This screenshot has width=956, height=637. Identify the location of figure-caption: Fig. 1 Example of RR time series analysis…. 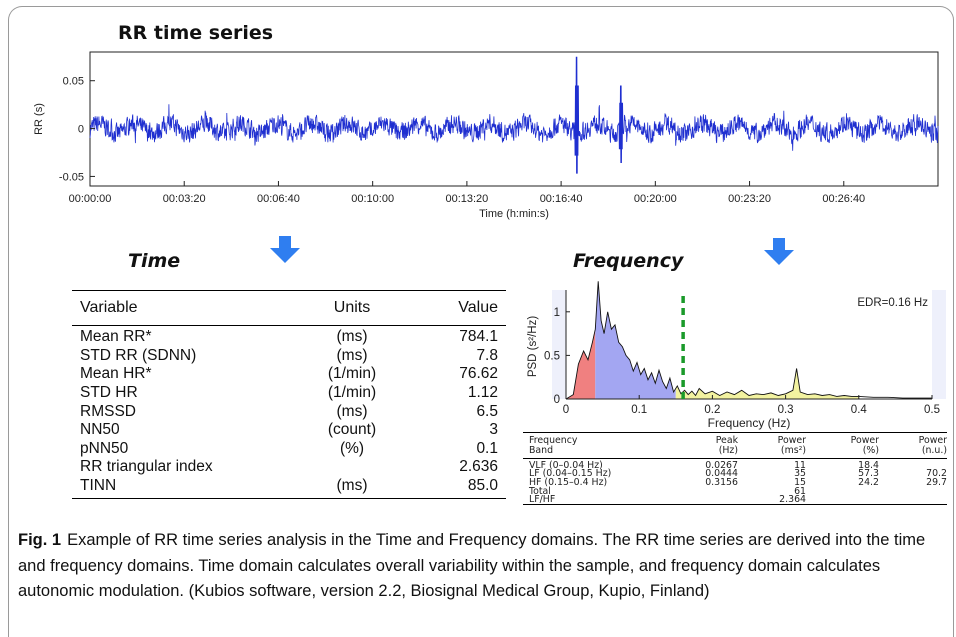
(483, 566).